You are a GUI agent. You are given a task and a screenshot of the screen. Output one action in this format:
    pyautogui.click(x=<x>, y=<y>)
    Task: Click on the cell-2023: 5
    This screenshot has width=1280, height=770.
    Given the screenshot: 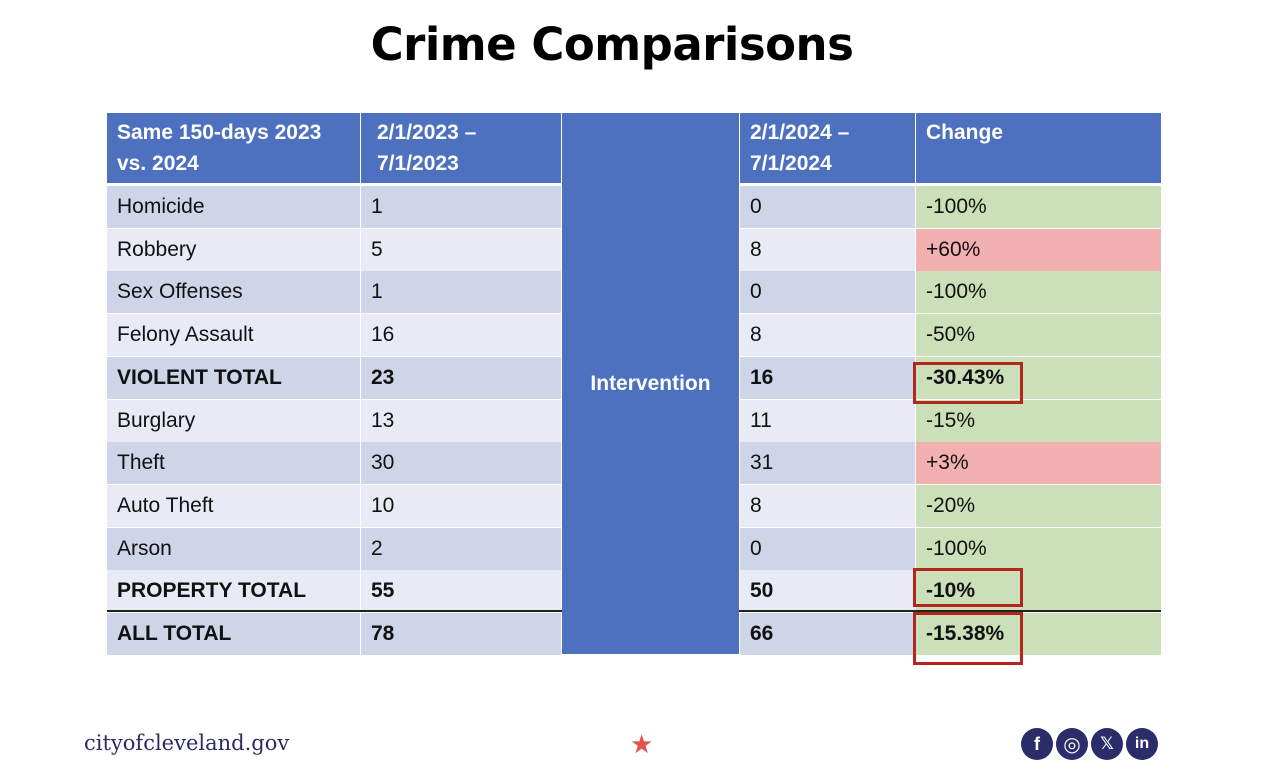 What is the action you would take?
    pyautogui.click(x=461, y=249)
    